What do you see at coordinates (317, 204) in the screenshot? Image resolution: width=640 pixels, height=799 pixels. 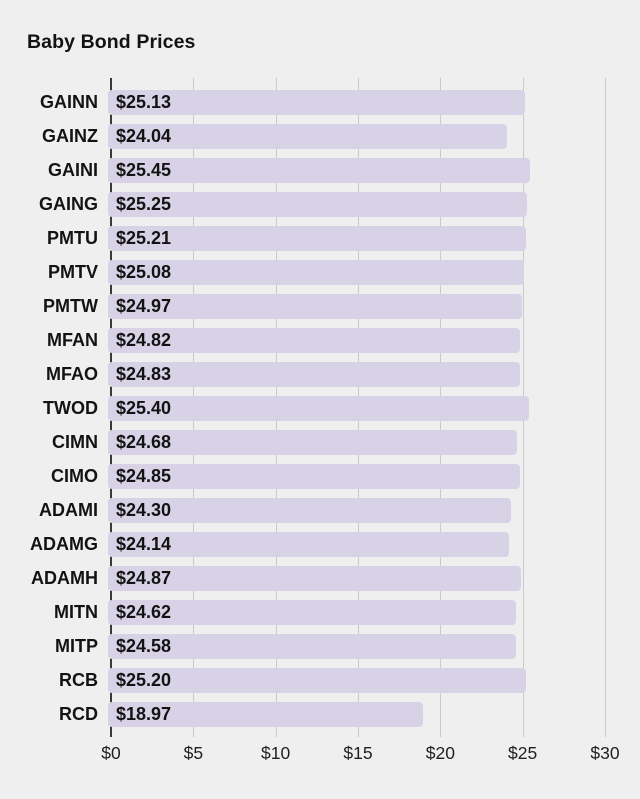 I see `bar: $25.25` at bounding box center [317, 204].